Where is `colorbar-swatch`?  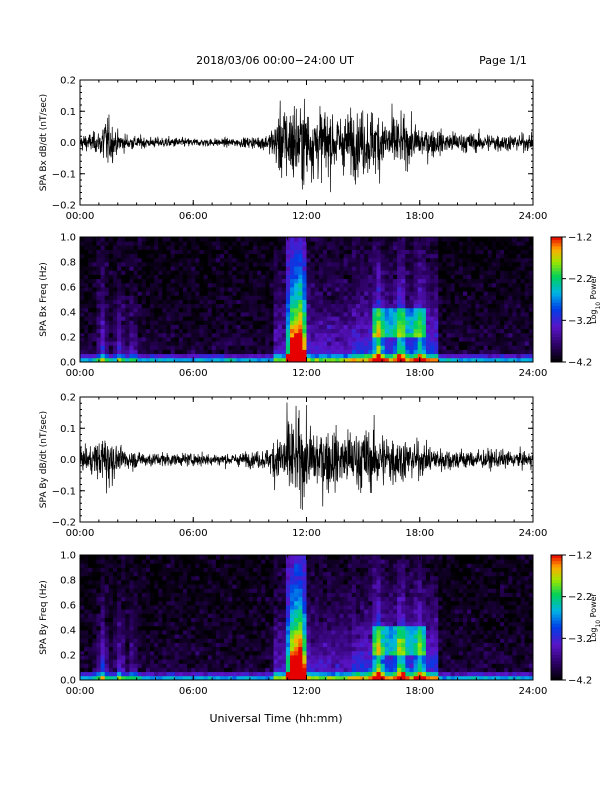
colorbar-swatch is located at coordinates (556, 285).